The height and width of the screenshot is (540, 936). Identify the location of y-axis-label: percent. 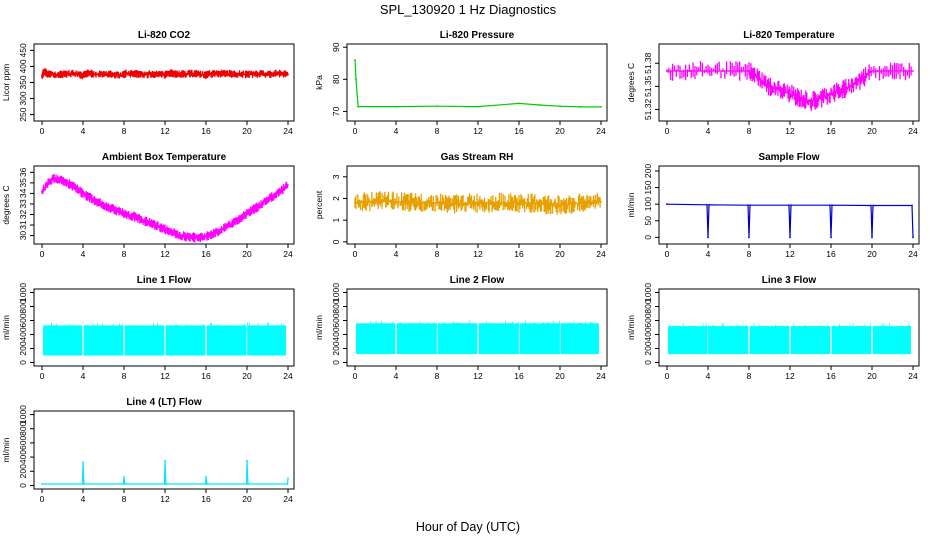
(319, 204).